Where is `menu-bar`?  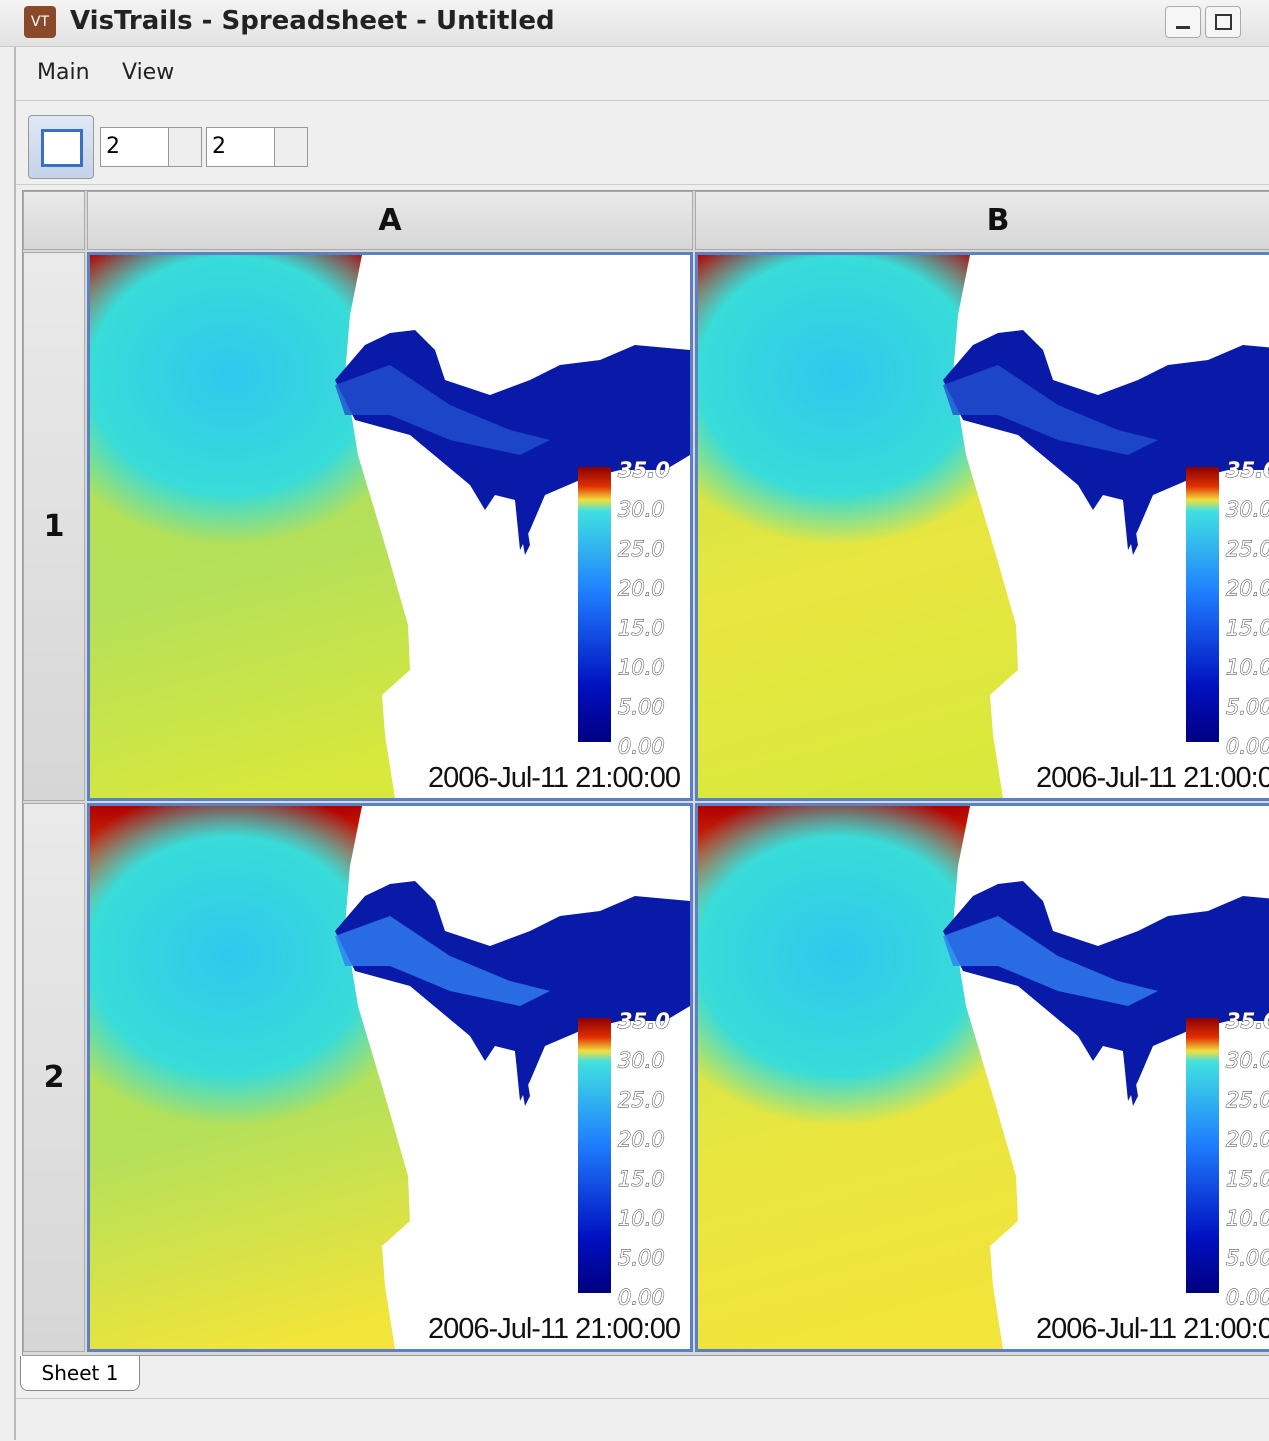 menu-bar is located at coordinates (642, 75).